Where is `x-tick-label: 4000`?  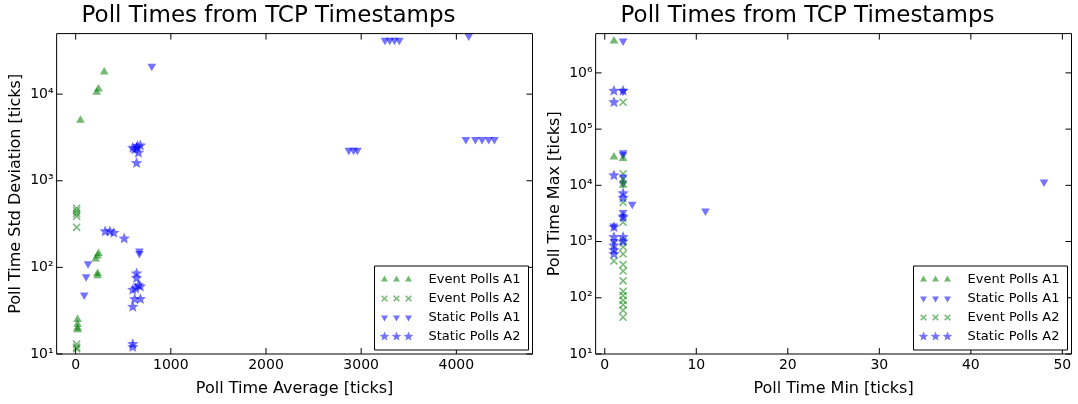
x-tick-label: 4000 is located at coordinates (456, 364).